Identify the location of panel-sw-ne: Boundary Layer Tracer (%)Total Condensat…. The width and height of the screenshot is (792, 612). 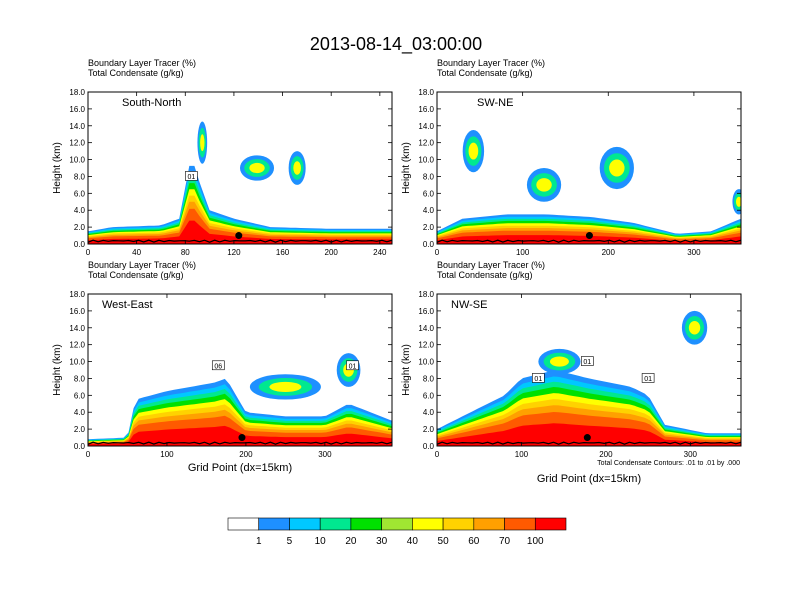
(571, 157).